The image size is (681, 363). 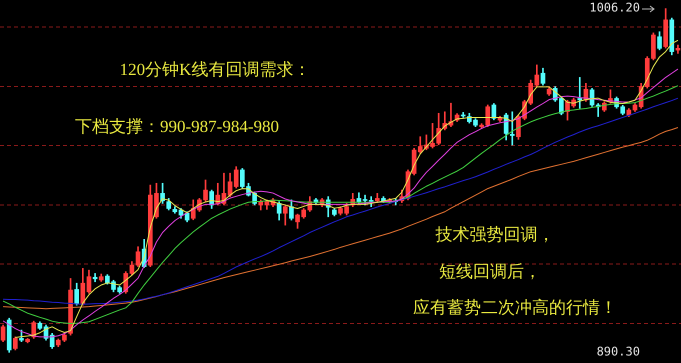 I want to click on y-tick-label: 1006.20, so click(x=614, y=7).